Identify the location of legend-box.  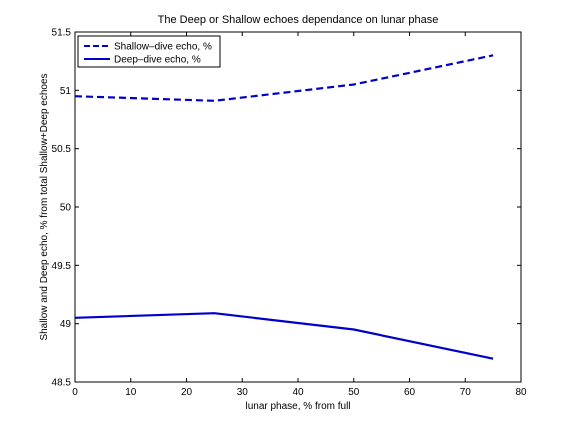
(149, 51).